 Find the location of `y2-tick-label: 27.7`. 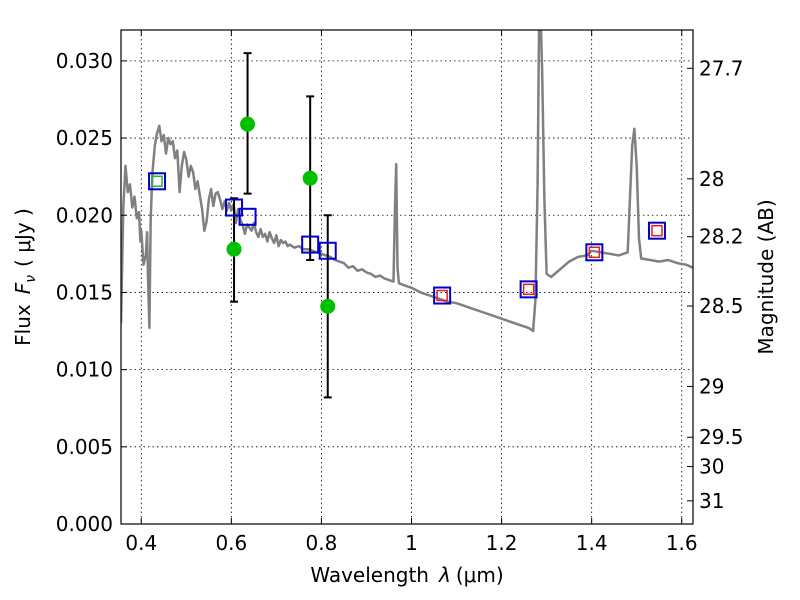

y2-tick-label: 27.7 is located at coordinates (721, 68).